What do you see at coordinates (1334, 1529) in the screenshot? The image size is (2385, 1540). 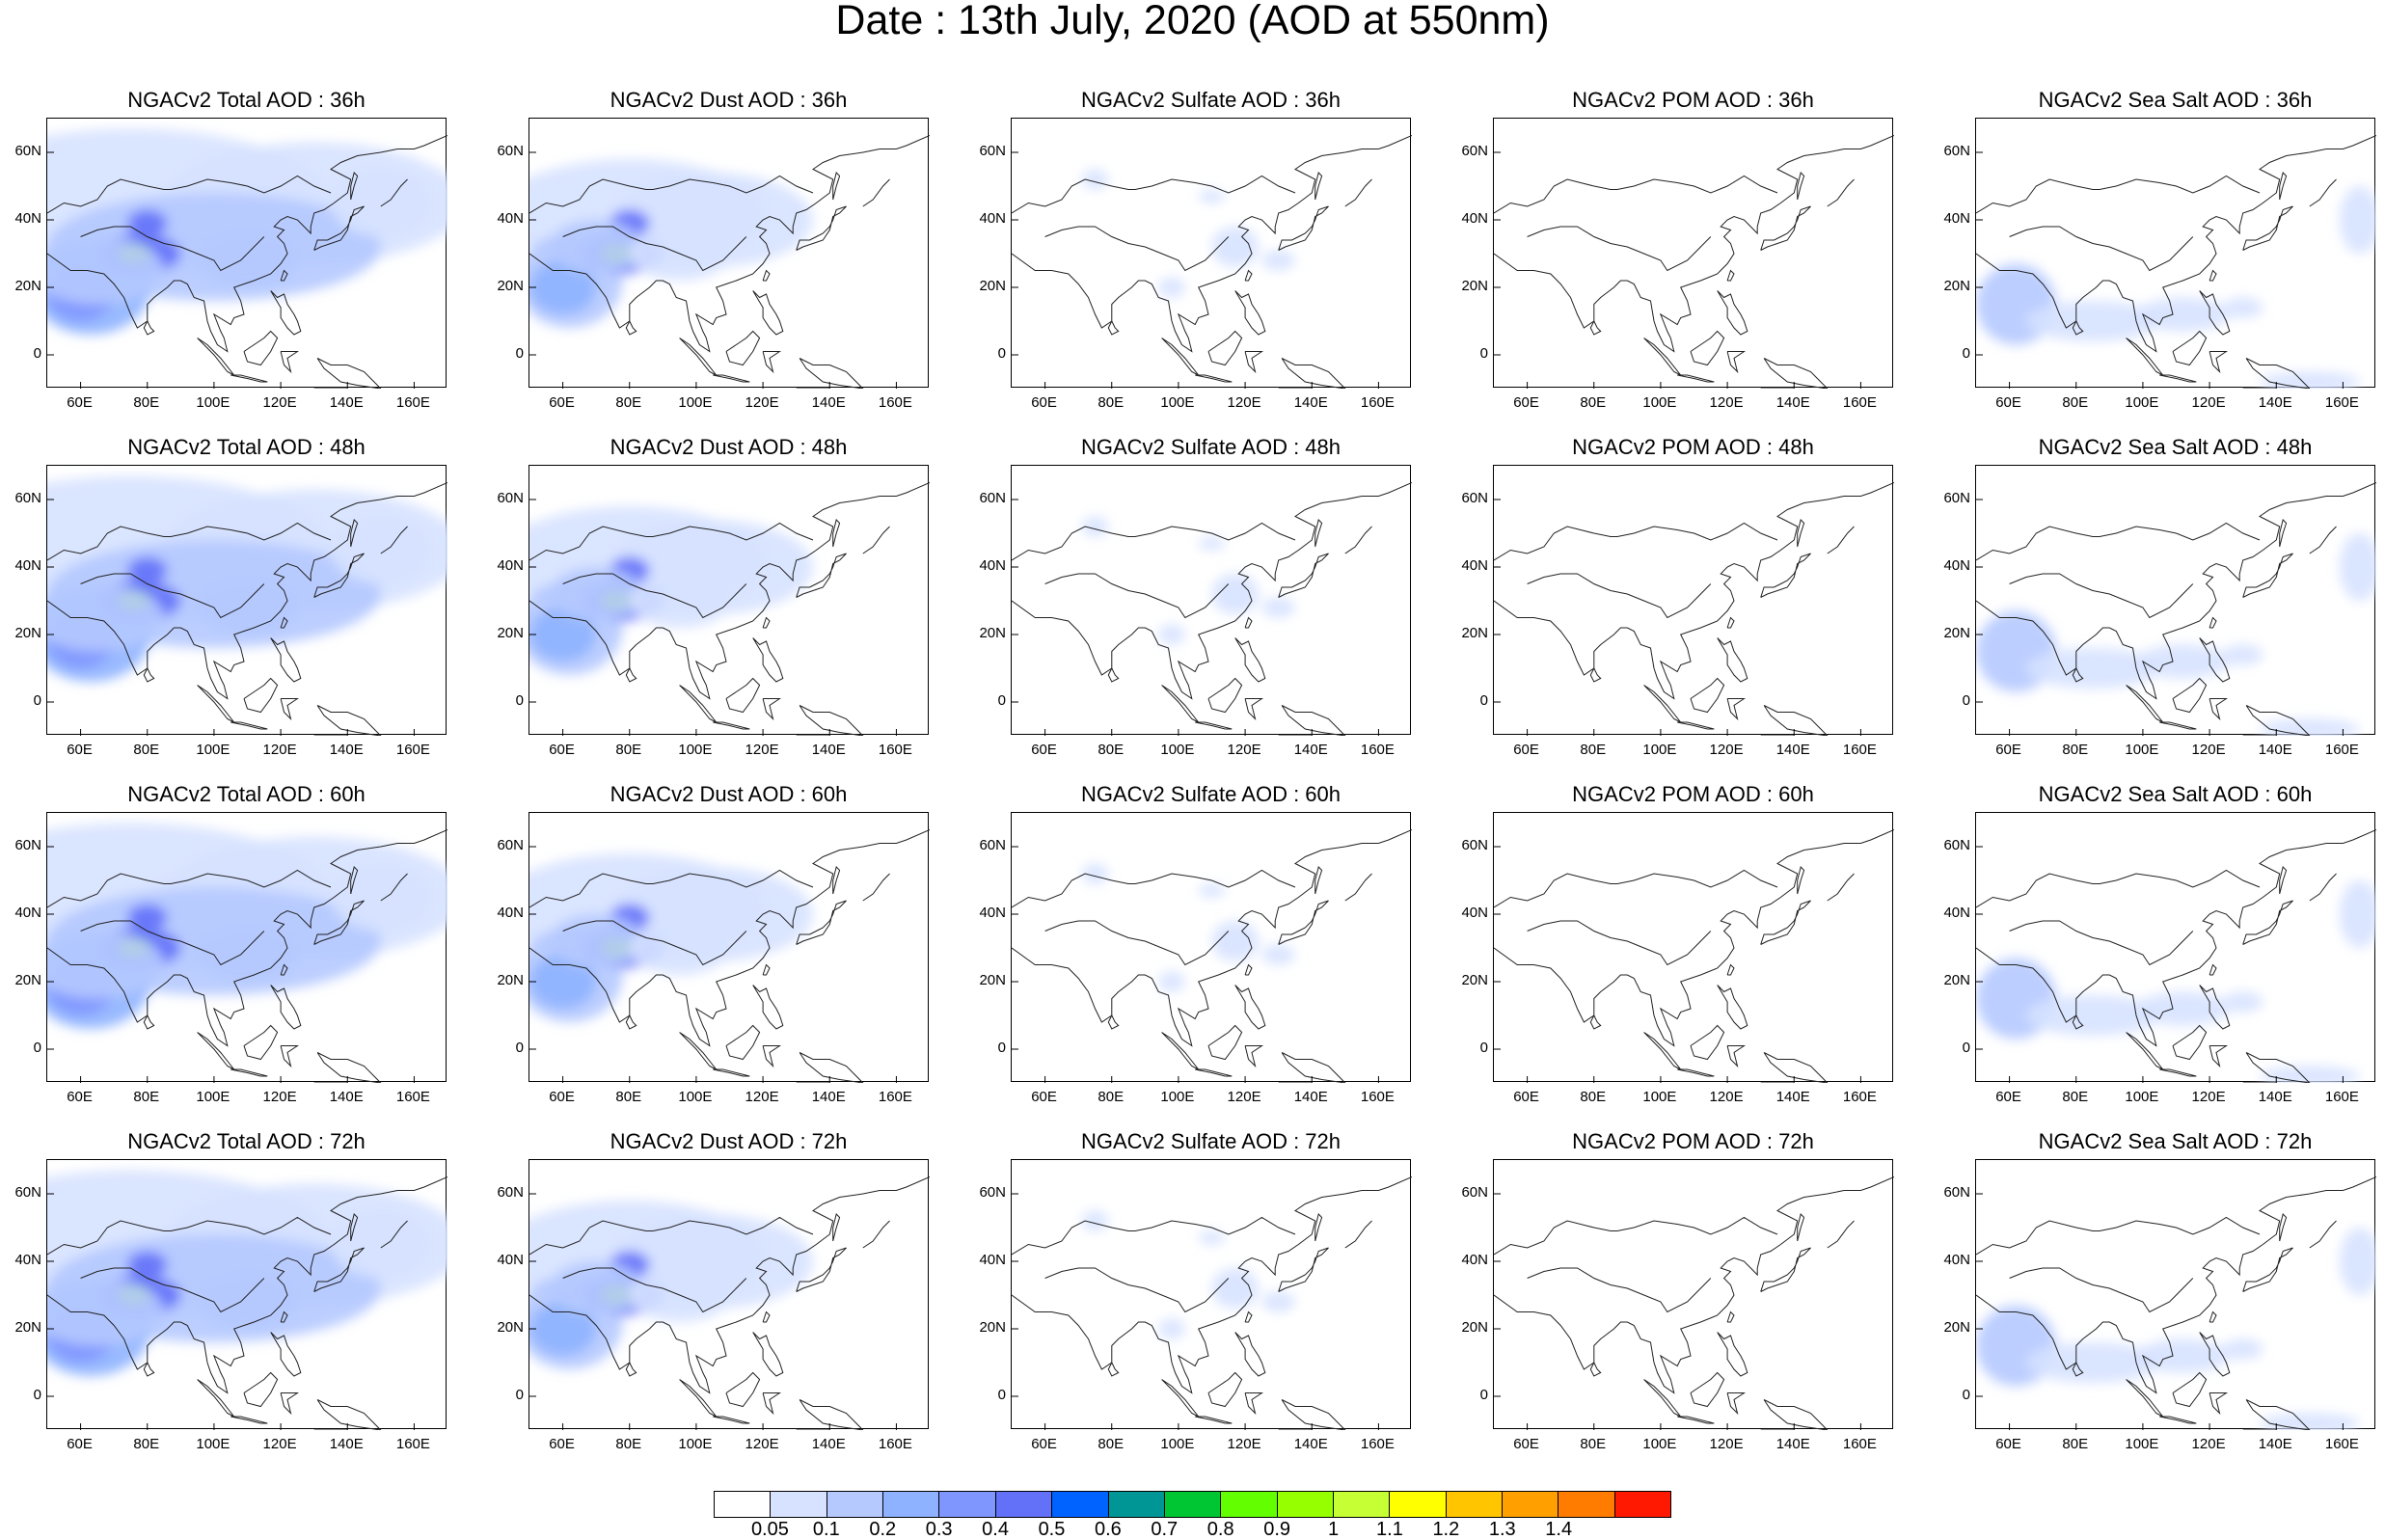 I see `colorbar-label: 1` at bounding box center [1334, 1529].